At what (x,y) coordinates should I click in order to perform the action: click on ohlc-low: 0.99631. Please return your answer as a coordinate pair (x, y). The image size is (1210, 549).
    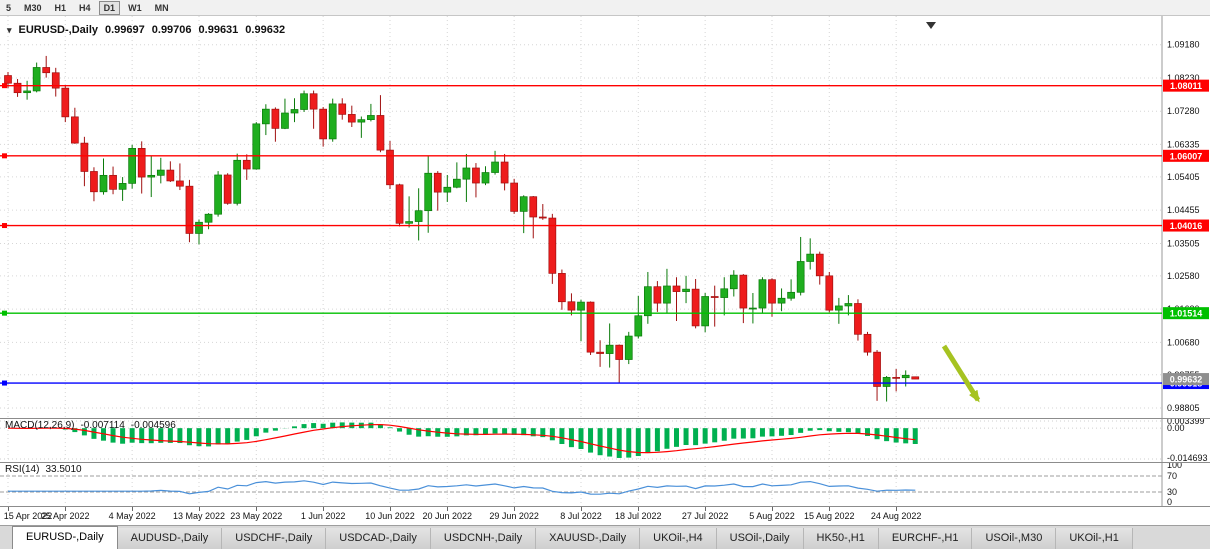
    Looking at the image, I should click on (218, 30).